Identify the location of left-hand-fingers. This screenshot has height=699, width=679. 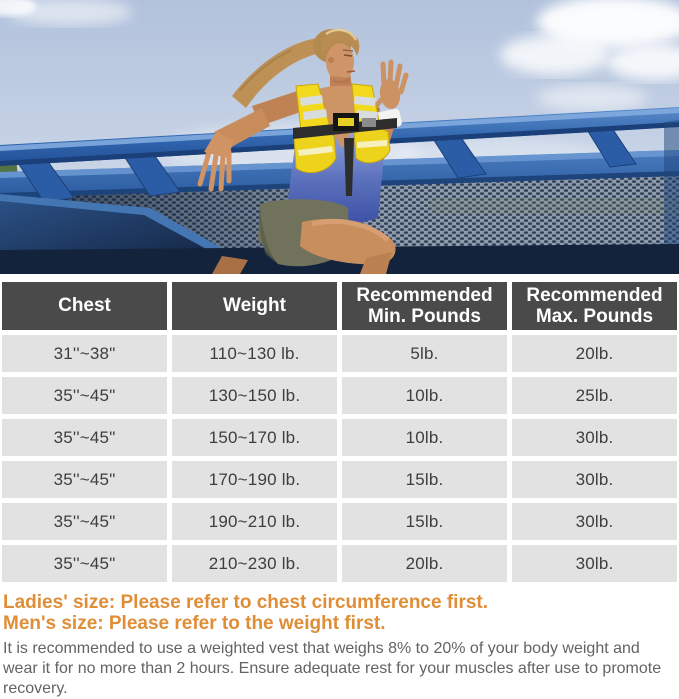
(214, 170).